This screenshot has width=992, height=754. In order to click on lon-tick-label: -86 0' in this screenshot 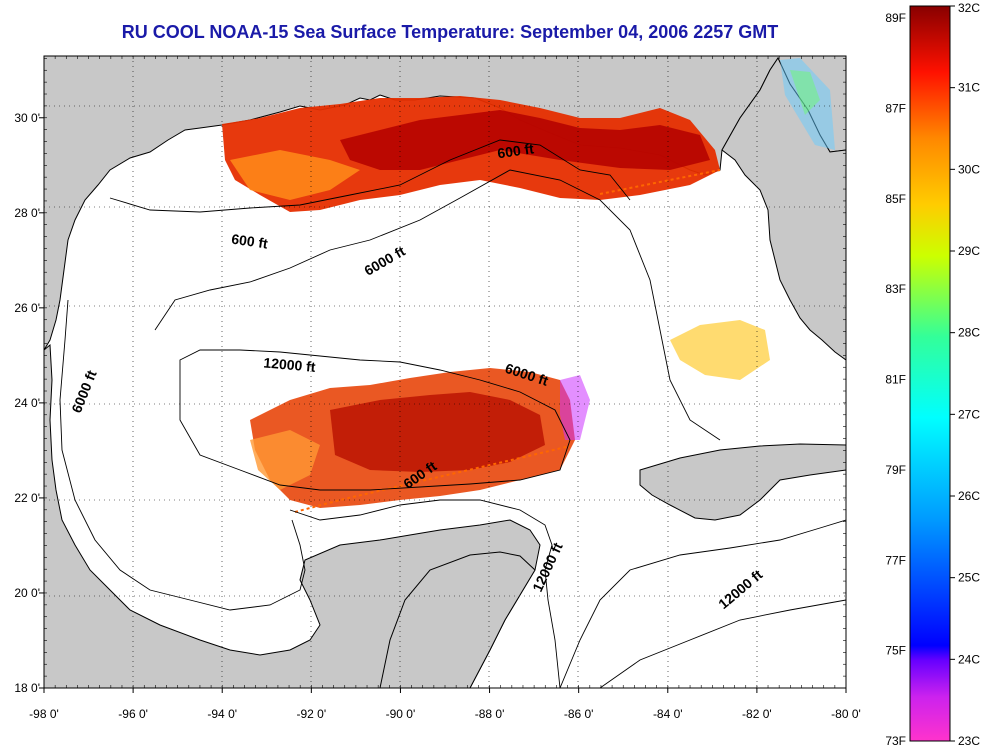, I will do `click(579, 714)`.